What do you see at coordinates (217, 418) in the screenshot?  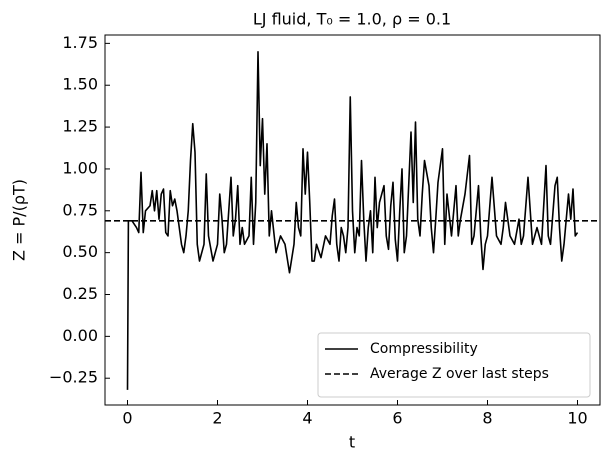 I see `x-tick-label: 2` at bounding box center [217, 418].